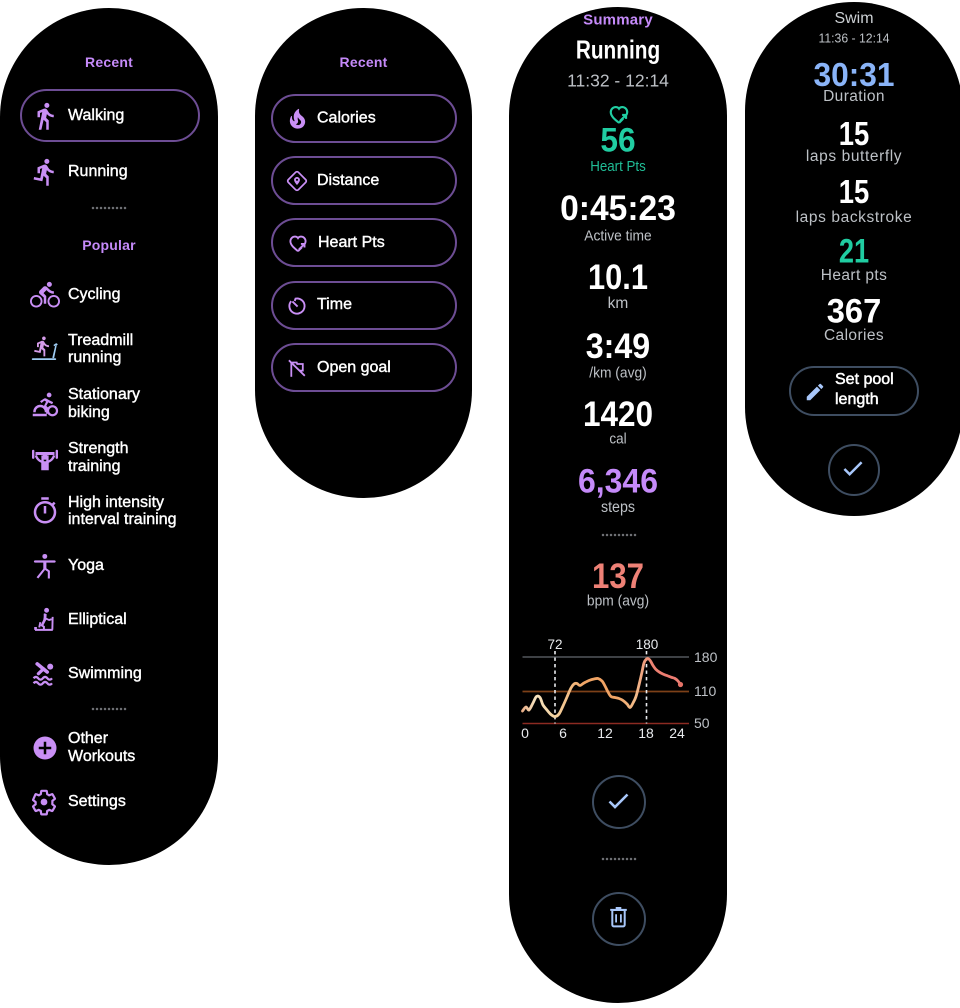 The image size is (960, 1008). I want to click on svg-text: 18, so click(646, 733).